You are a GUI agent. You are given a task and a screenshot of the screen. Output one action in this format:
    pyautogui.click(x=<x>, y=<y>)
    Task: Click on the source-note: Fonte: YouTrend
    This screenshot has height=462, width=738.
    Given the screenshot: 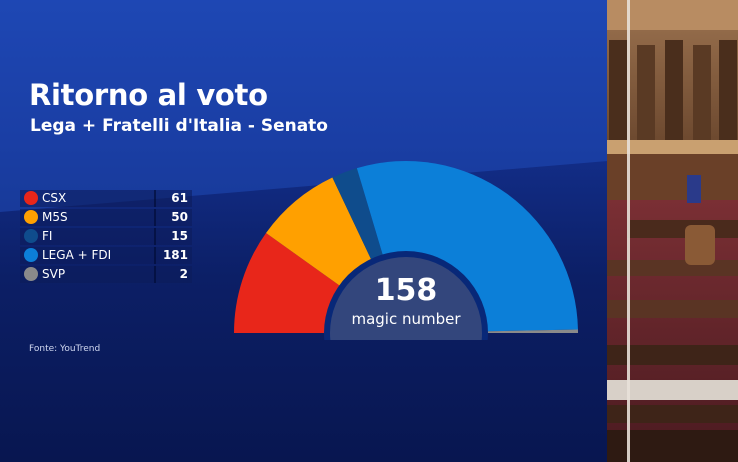 What is the action you would take?
    pyautogui.click(x=65, y=349)
    